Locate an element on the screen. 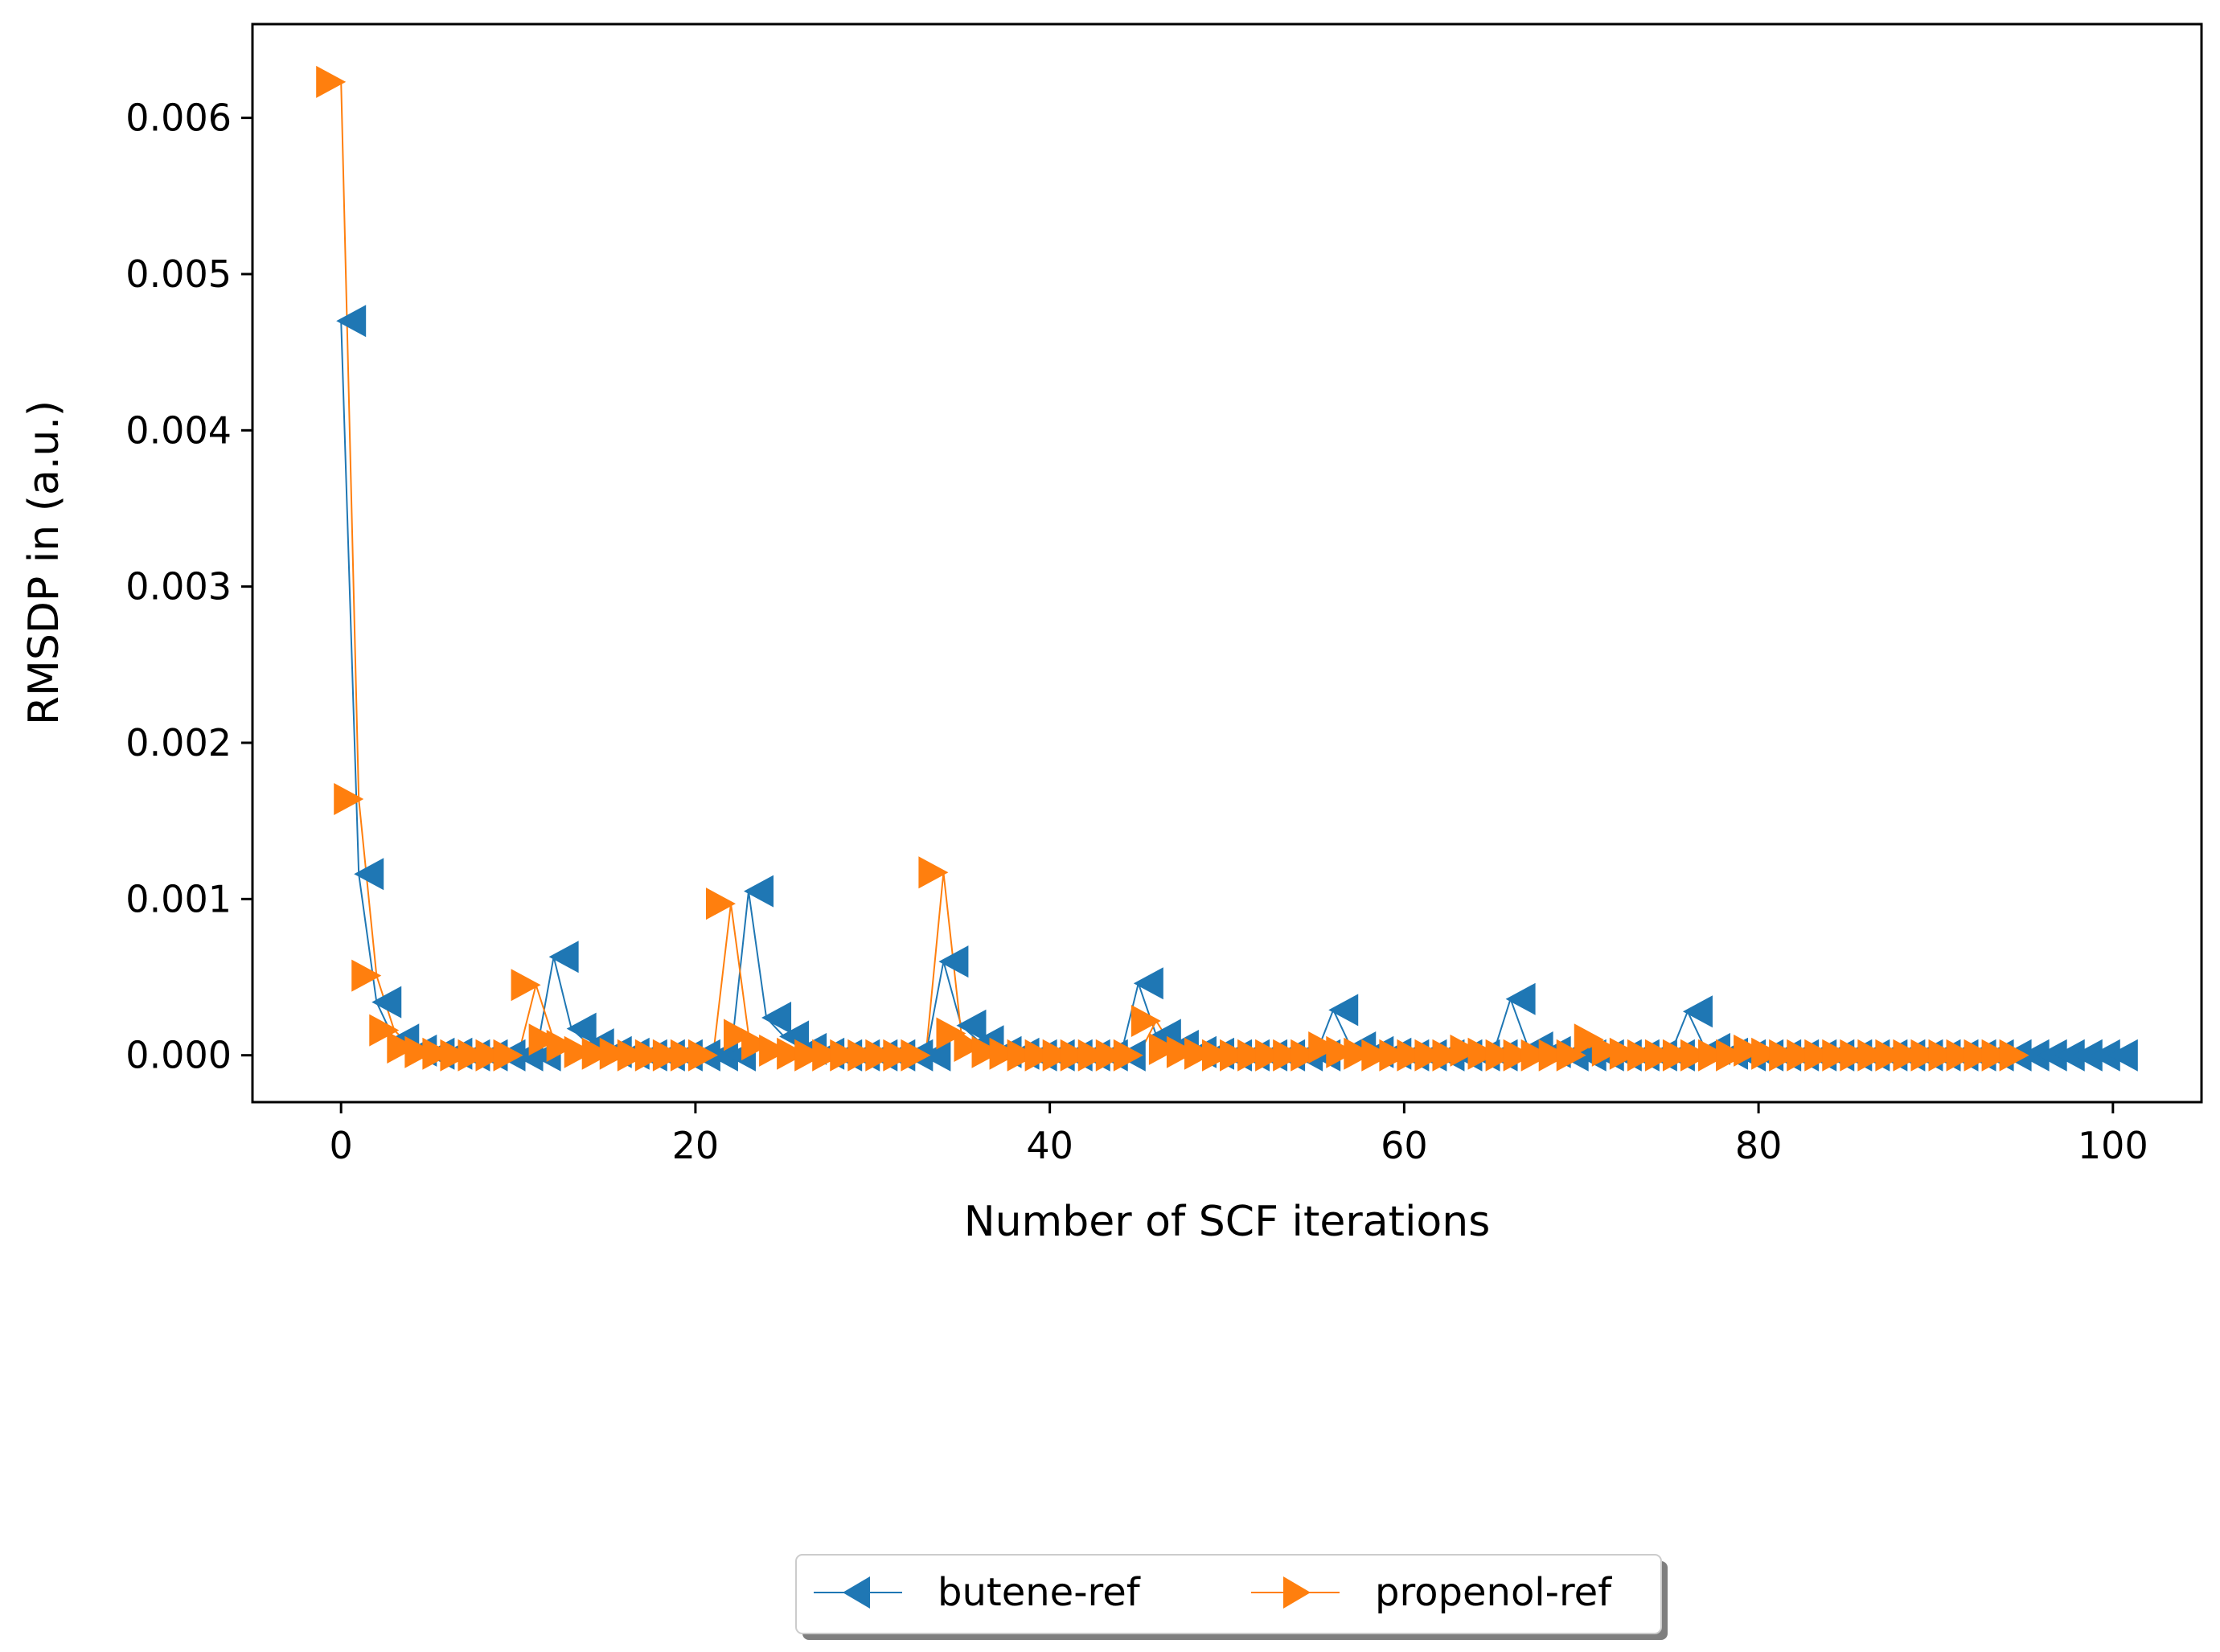 The height and width of the screenshot is (1652, 2220). x-tick-label: 80 is located at coordinates (1759, 1145).